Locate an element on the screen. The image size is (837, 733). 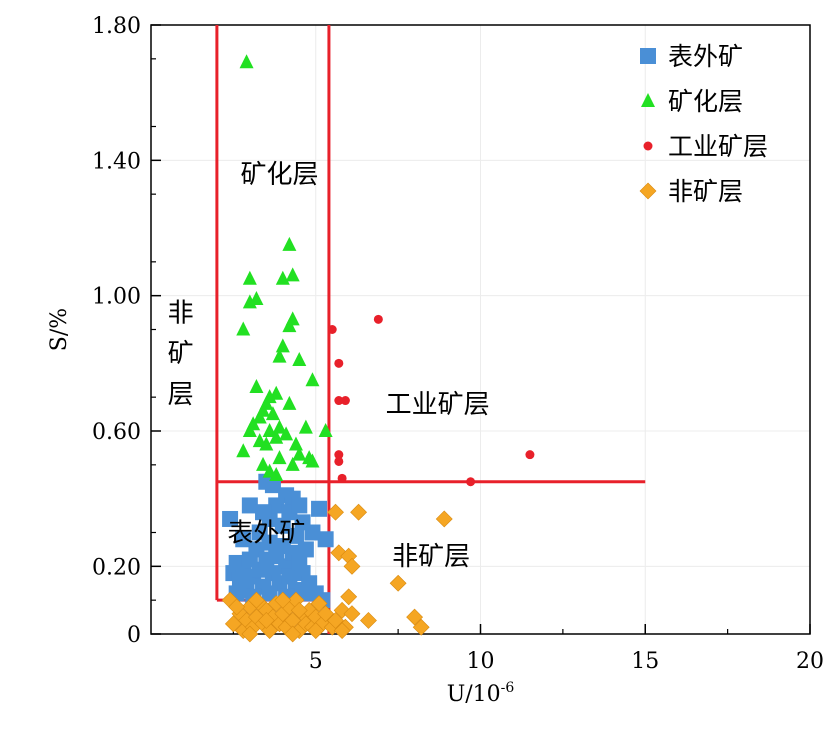
legend-label: 非矿层 is located at coordinates (705, 191).